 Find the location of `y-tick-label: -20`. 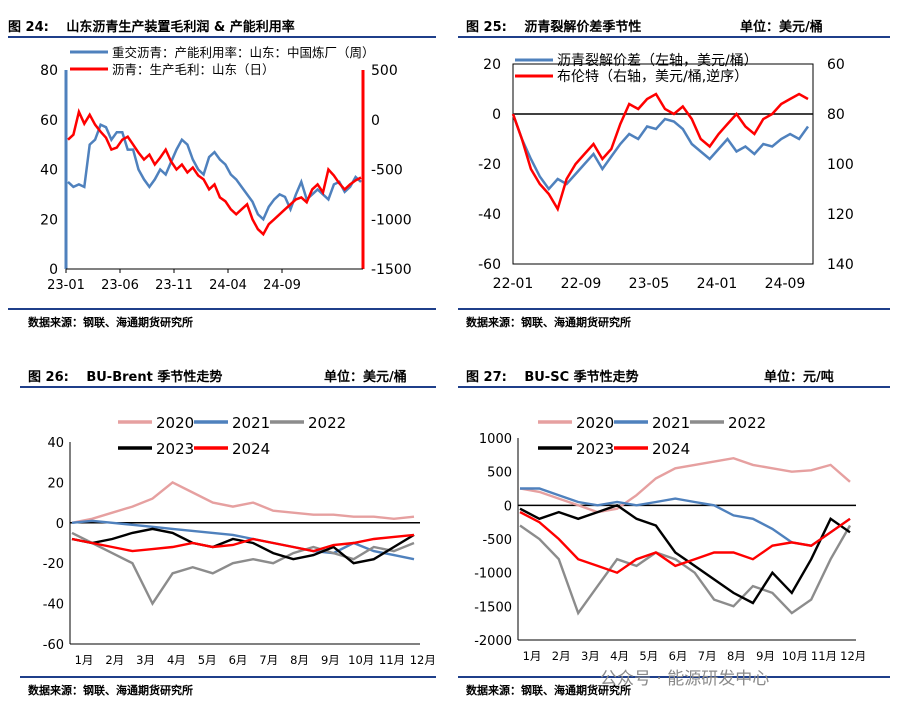

y-tick-label: -20 is located at coordinates (53, 564).